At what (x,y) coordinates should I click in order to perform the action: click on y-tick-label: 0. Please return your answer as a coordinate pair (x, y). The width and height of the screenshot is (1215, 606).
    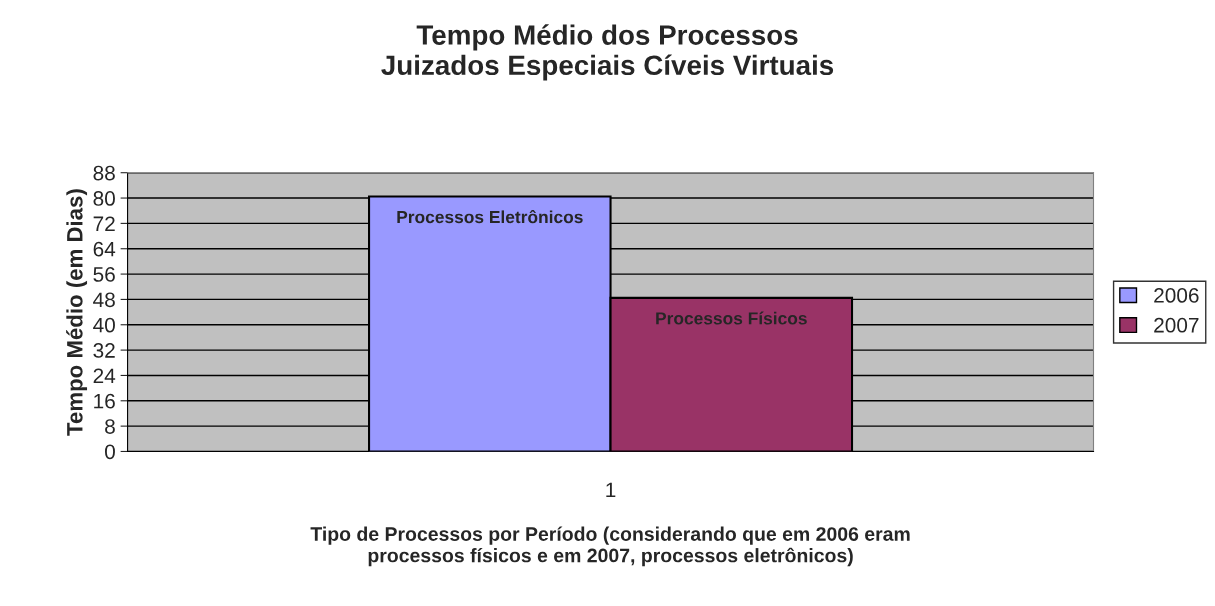
    Looking at the image, I should click on (110, 452).